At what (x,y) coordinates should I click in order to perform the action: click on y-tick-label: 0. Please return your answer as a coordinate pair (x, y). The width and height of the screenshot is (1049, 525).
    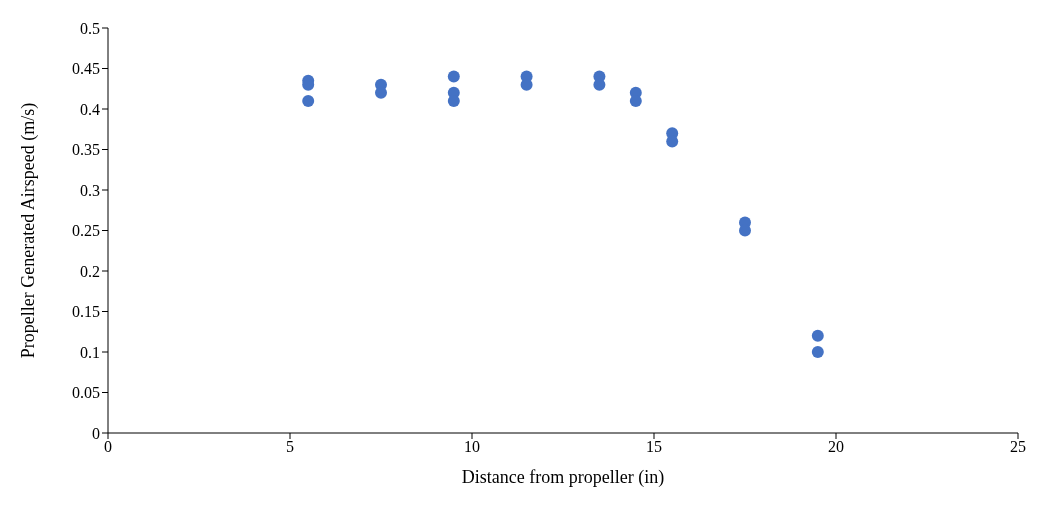
    Looking at the image, I should click on (96, 433).